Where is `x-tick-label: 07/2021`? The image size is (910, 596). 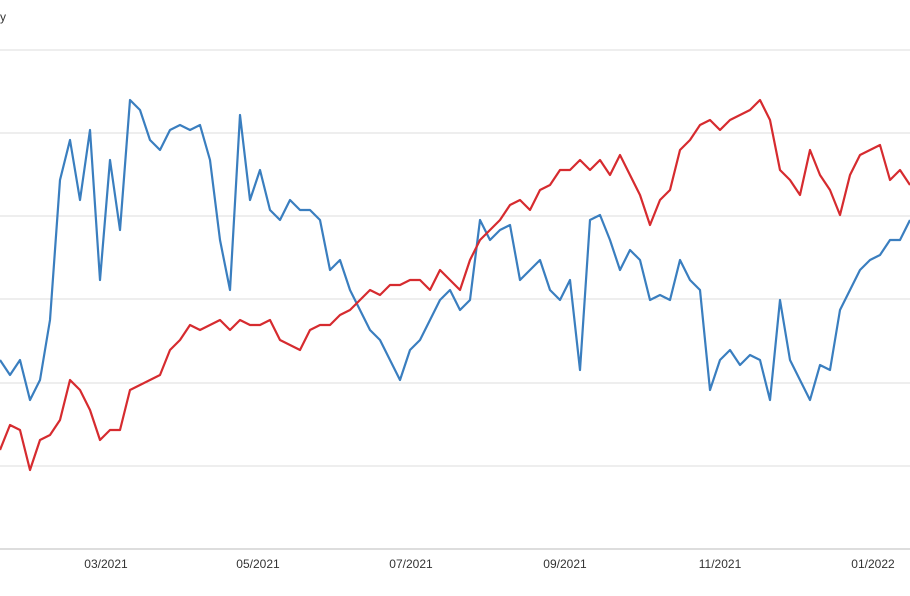
x-tick-label: 07/2021 is located at coordinates (411, 564).